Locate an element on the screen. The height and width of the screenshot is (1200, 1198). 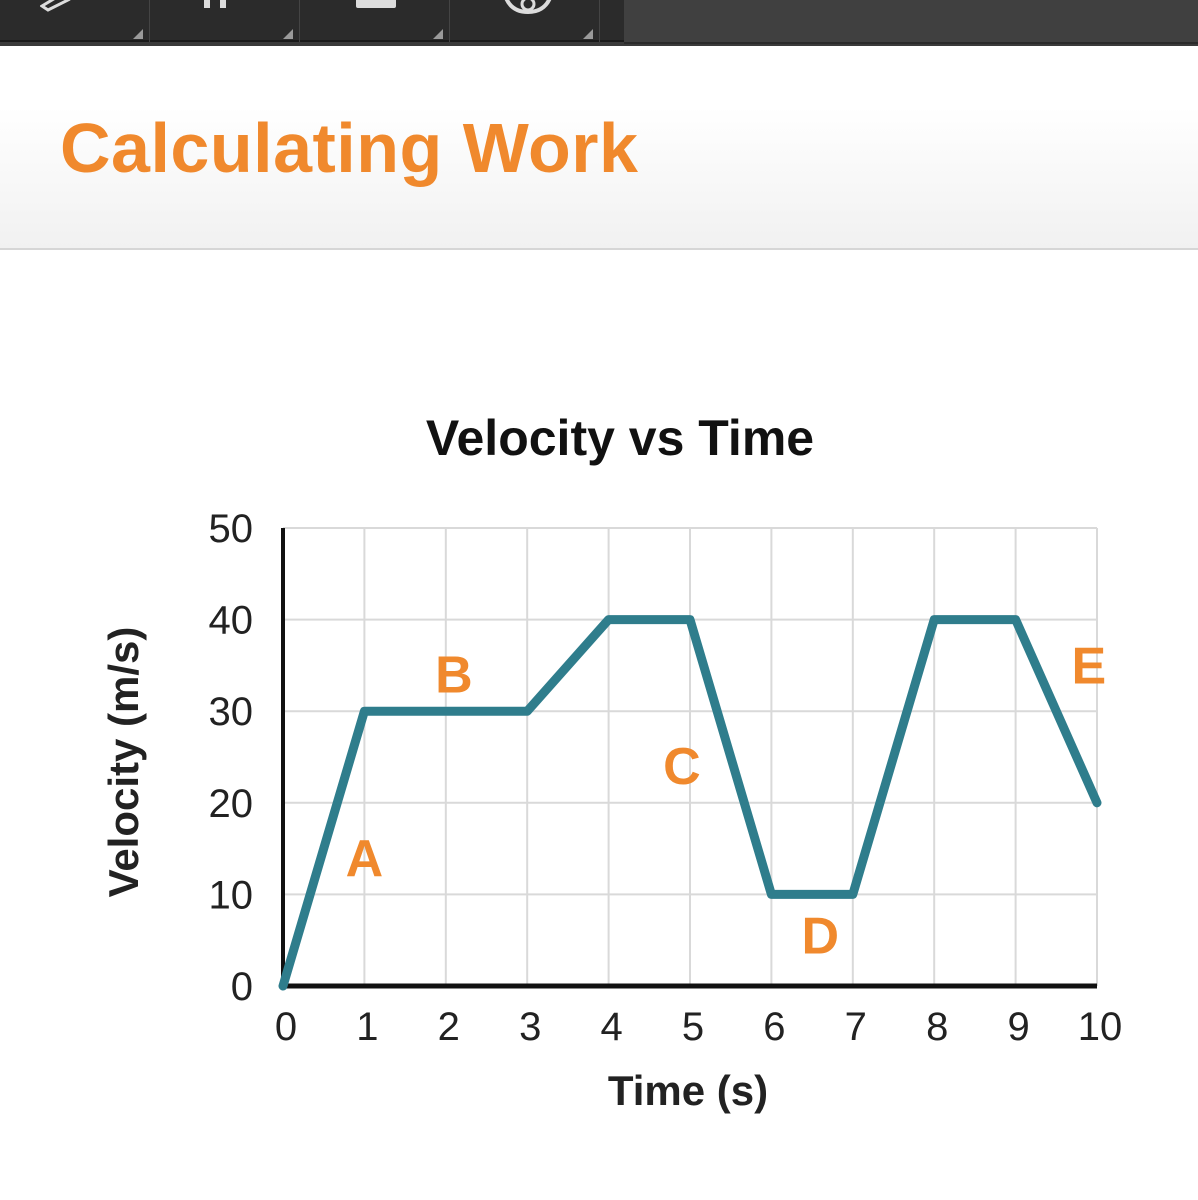
calculator-icon is located at coordinates (215, 4).